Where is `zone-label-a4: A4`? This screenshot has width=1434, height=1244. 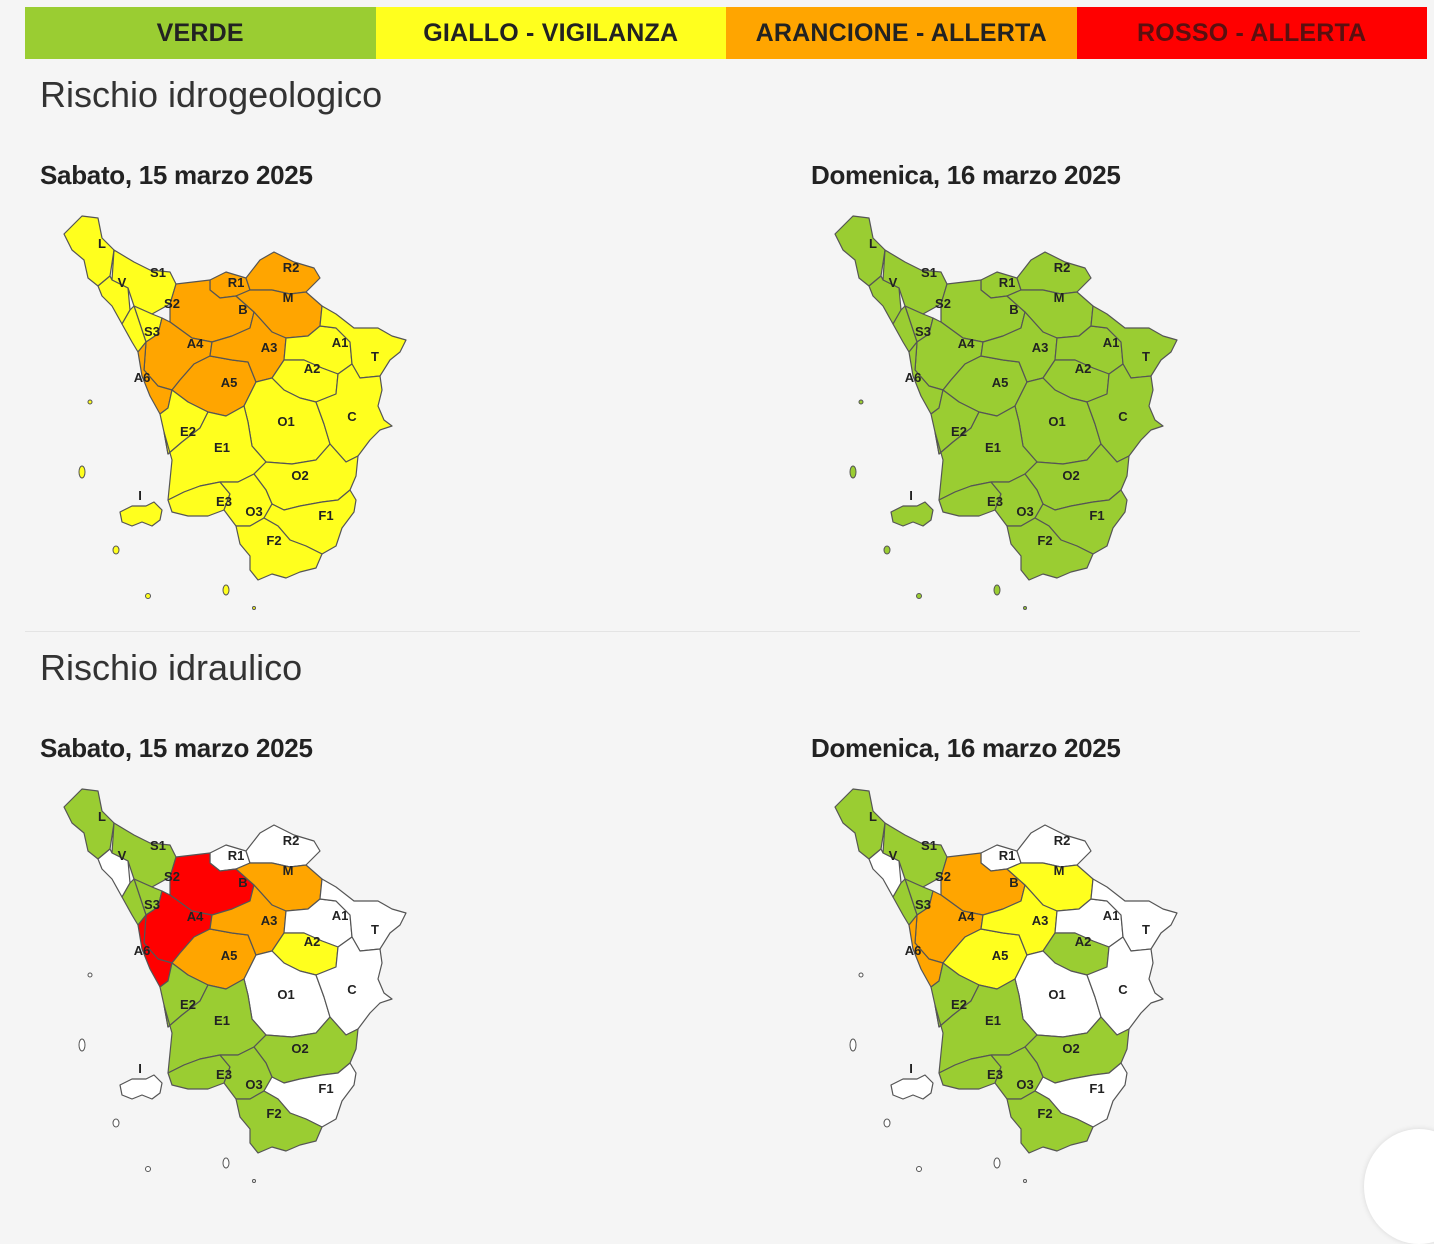
zone-label-a4: A4 is located at coordinates (966, 916).